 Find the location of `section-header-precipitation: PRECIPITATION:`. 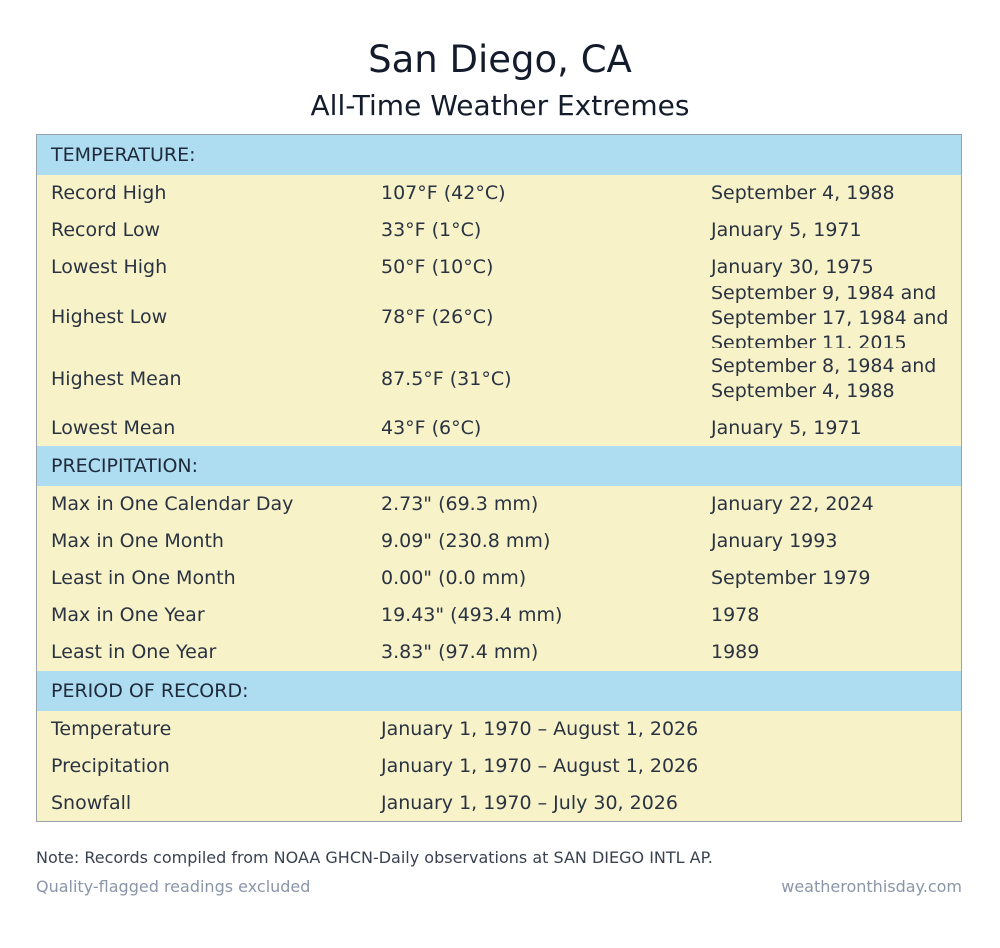

section-header-precipitation: PRECIPITATION: is located at coordinates (499, 466).